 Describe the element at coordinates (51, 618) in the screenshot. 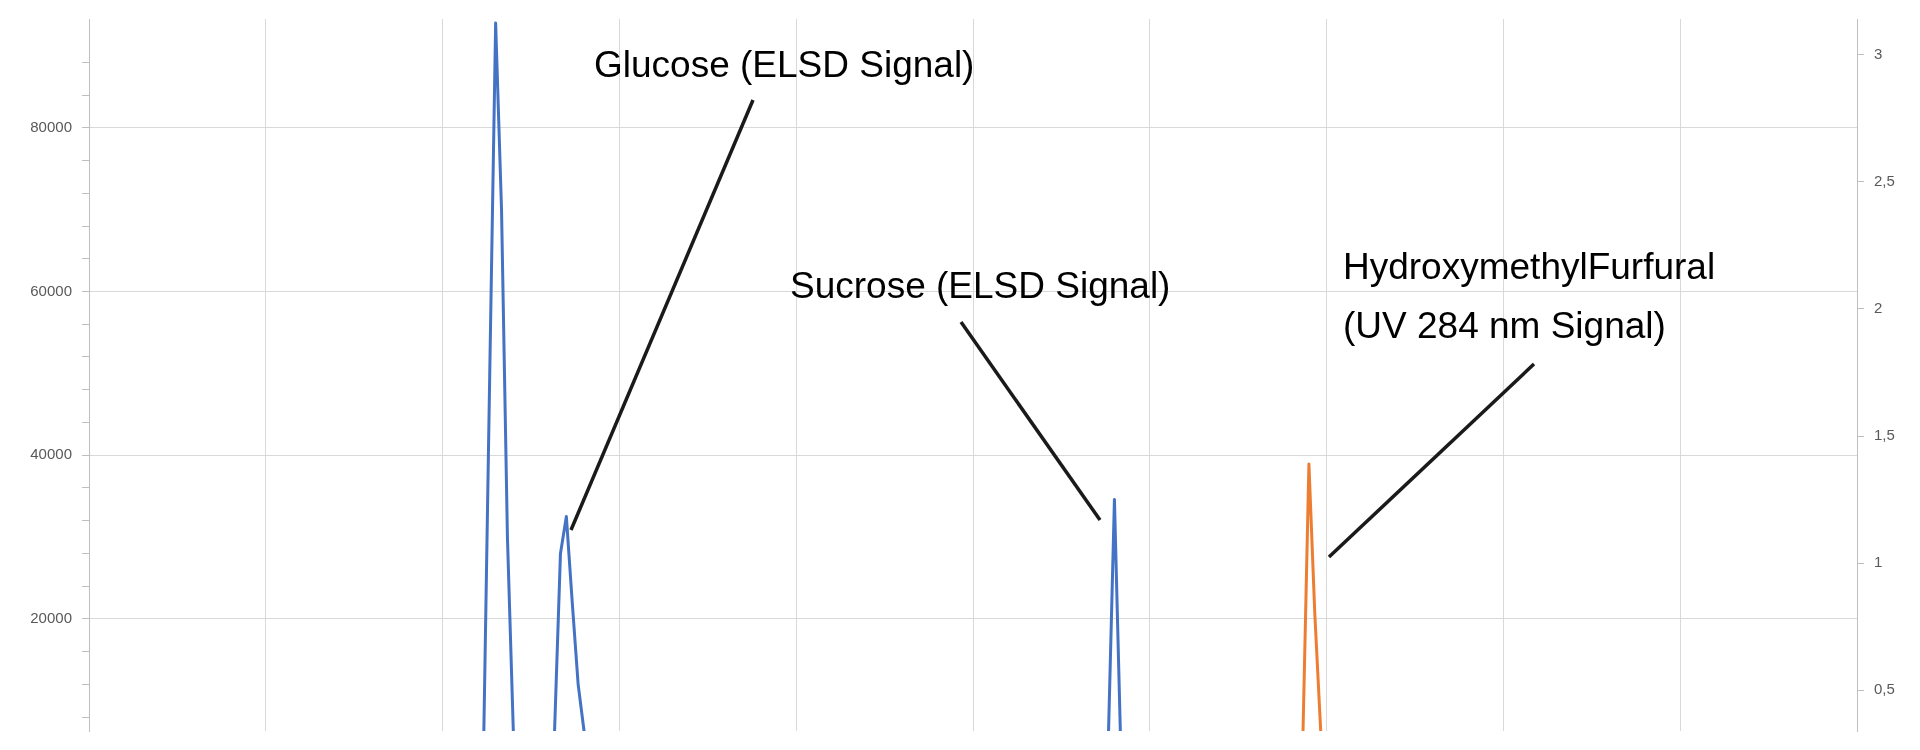

I see `y-tick-label: 20000` at that location.